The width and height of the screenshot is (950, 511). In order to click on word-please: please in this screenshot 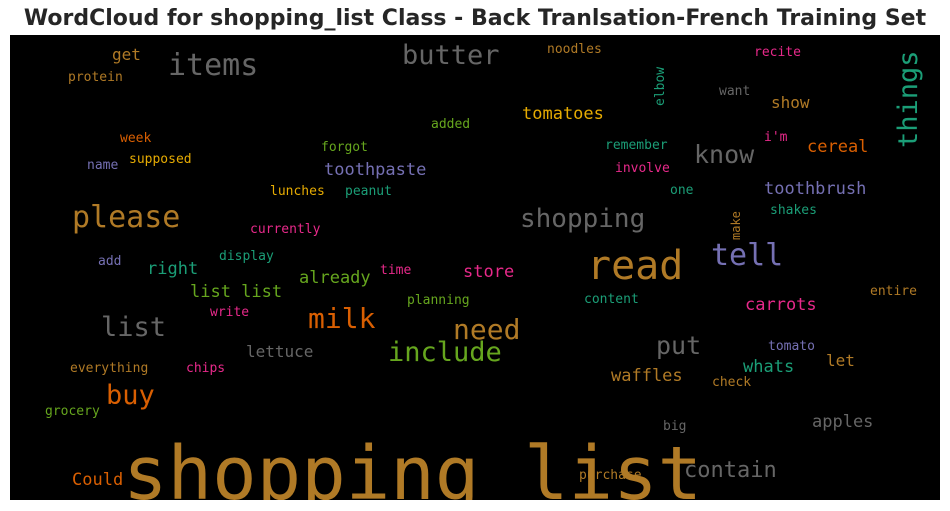, I will do `click(126, 217)`.